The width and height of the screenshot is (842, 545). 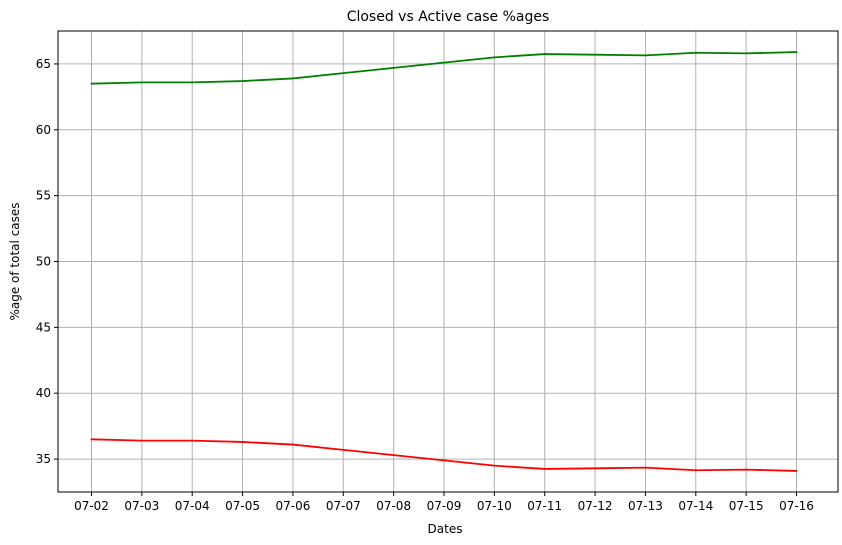 I want to click on x-tick-label: 07-08, so click(x=393, y=506).